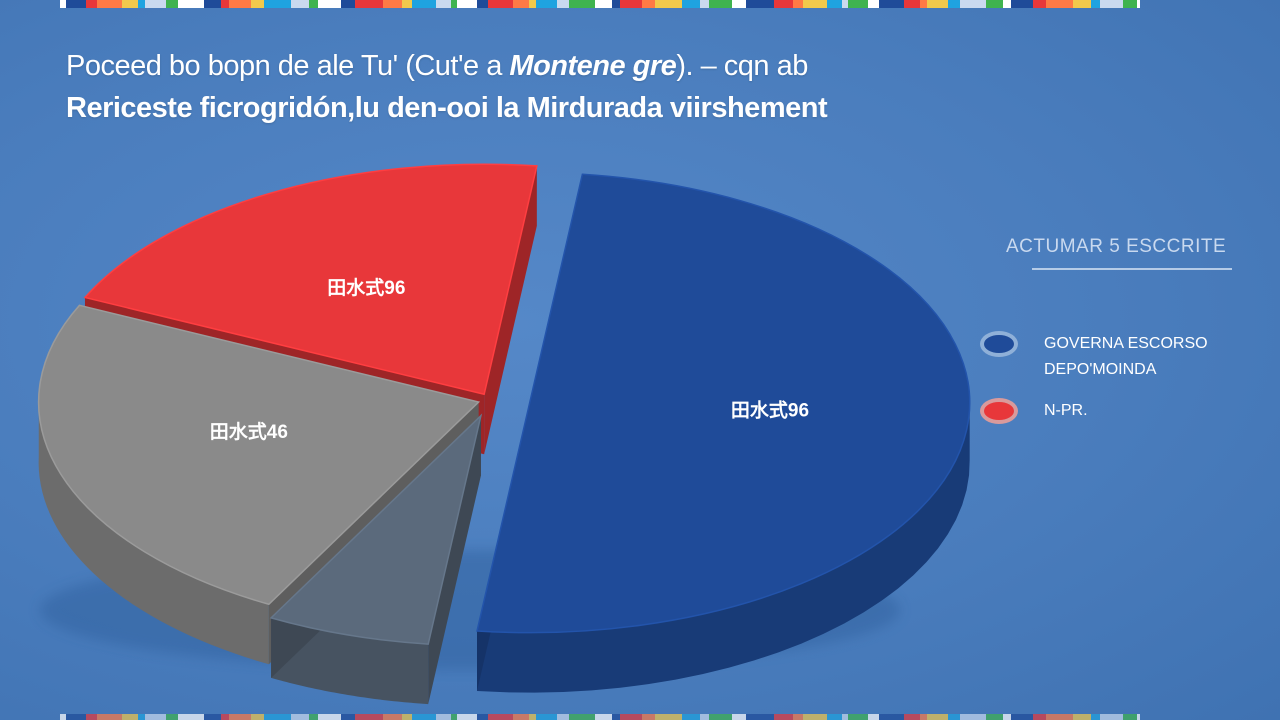  Describe the element at coordinates (288, 66) in the screenshot. I see `chart-title-text: Poceed bo bopn de ale Tu' (Cut'e a` at that location.